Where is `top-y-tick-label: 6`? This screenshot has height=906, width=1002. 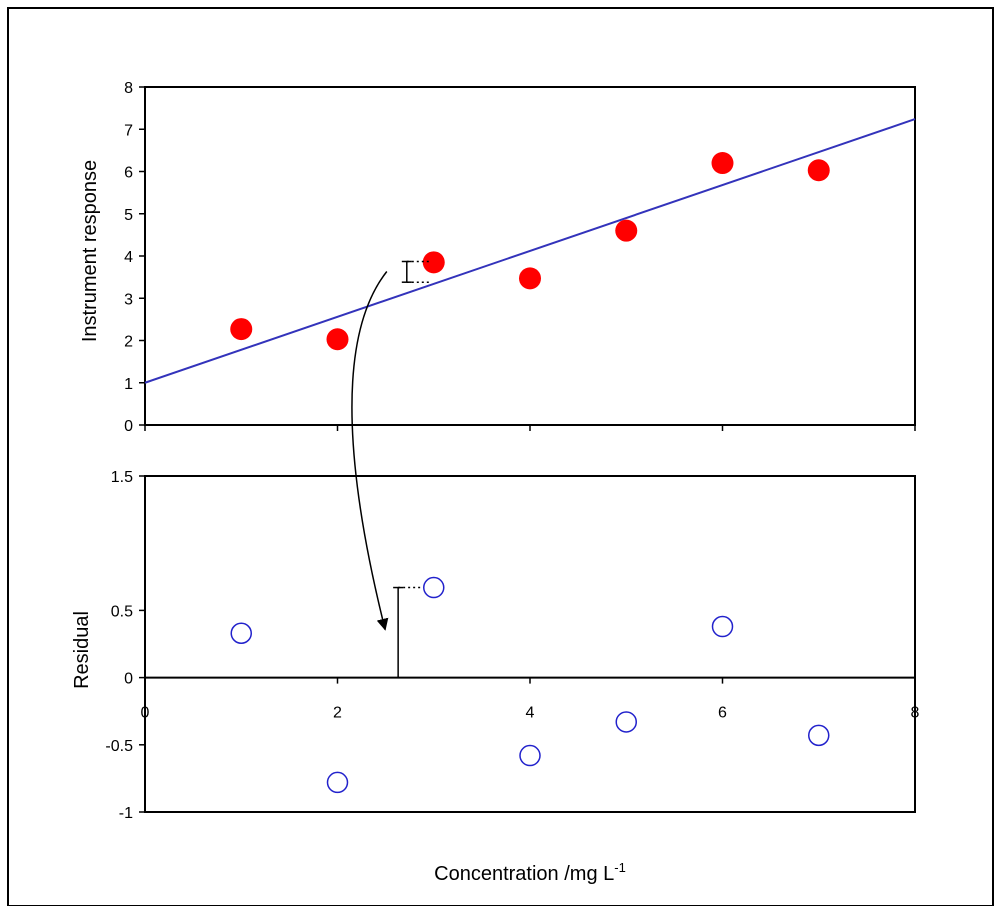
top-y-tick-label: 6 is located at coordinates (128, 173).